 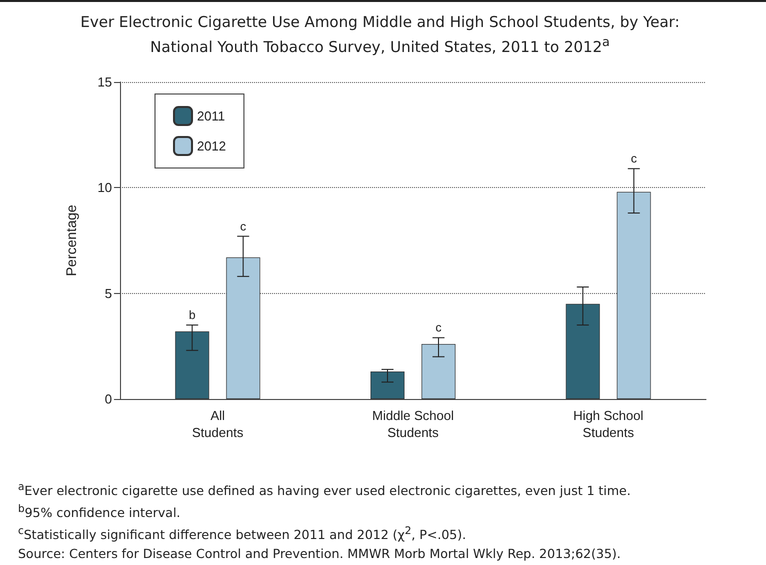 What do you see at coordinates (413, 424) in the screenshot?
I see `x-tick-label: Middle School Students` at bounding box center [413, 424].